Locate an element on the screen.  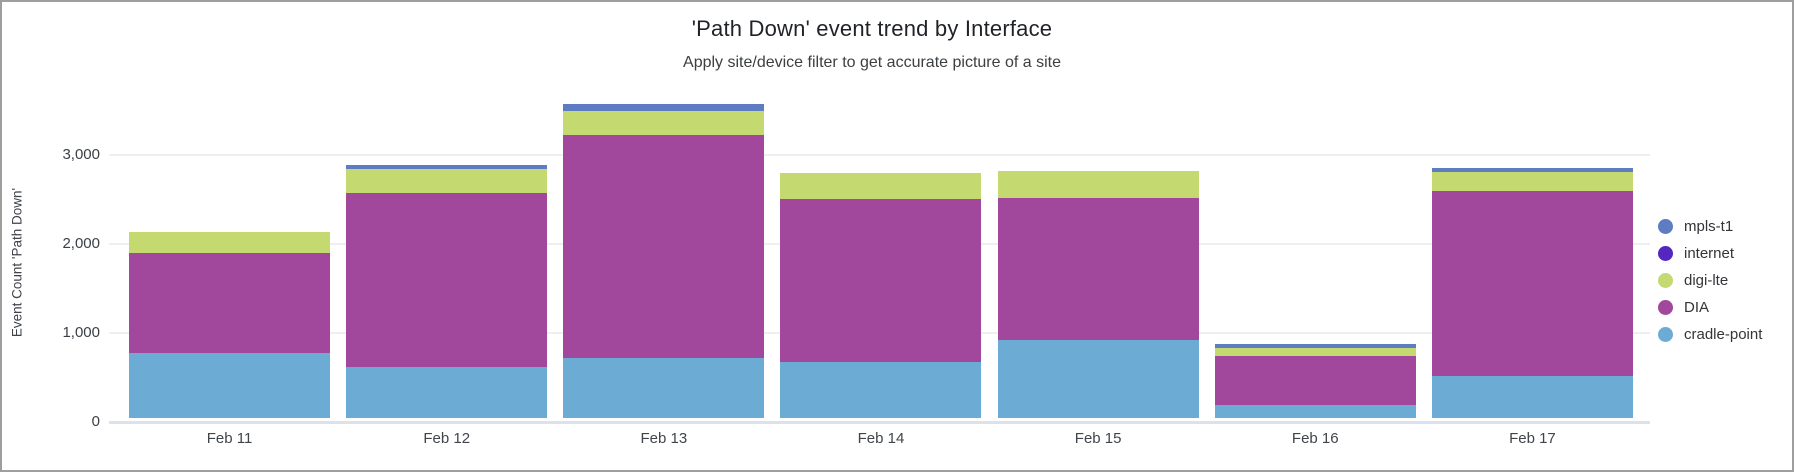
legend: mpls-t1 internet digi-lte DIA cradle-point is located at coordinates (1710, 280).